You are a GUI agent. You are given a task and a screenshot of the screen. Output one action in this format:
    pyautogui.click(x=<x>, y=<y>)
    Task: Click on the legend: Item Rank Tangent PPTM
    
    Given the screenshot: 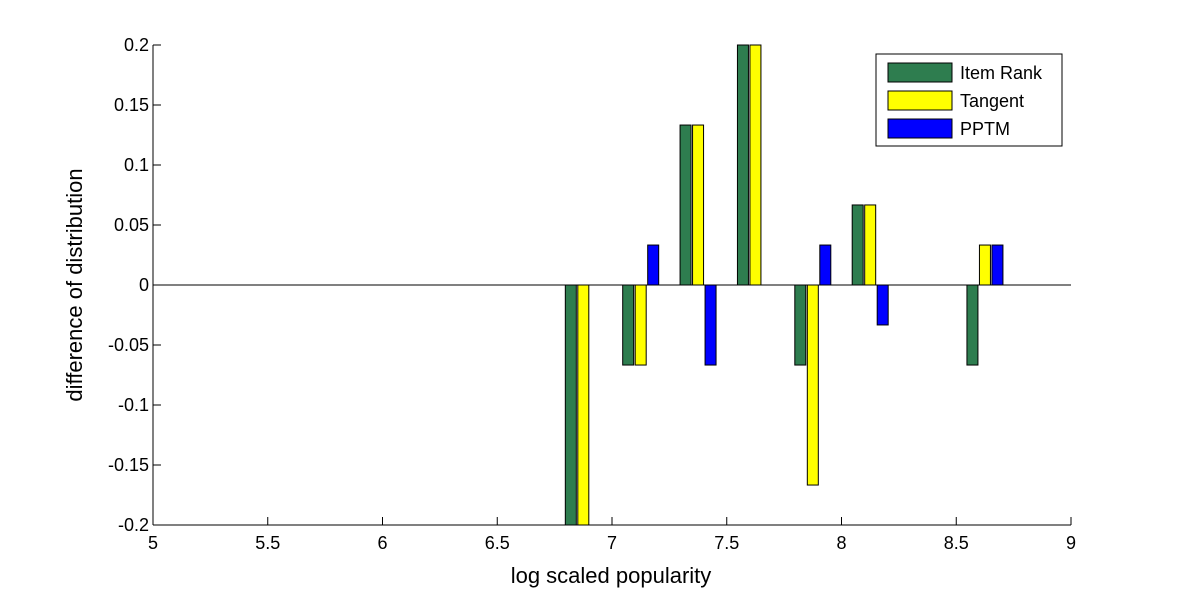 What is the action you would take?
    pyautogui.click(x=969, y=100)
    